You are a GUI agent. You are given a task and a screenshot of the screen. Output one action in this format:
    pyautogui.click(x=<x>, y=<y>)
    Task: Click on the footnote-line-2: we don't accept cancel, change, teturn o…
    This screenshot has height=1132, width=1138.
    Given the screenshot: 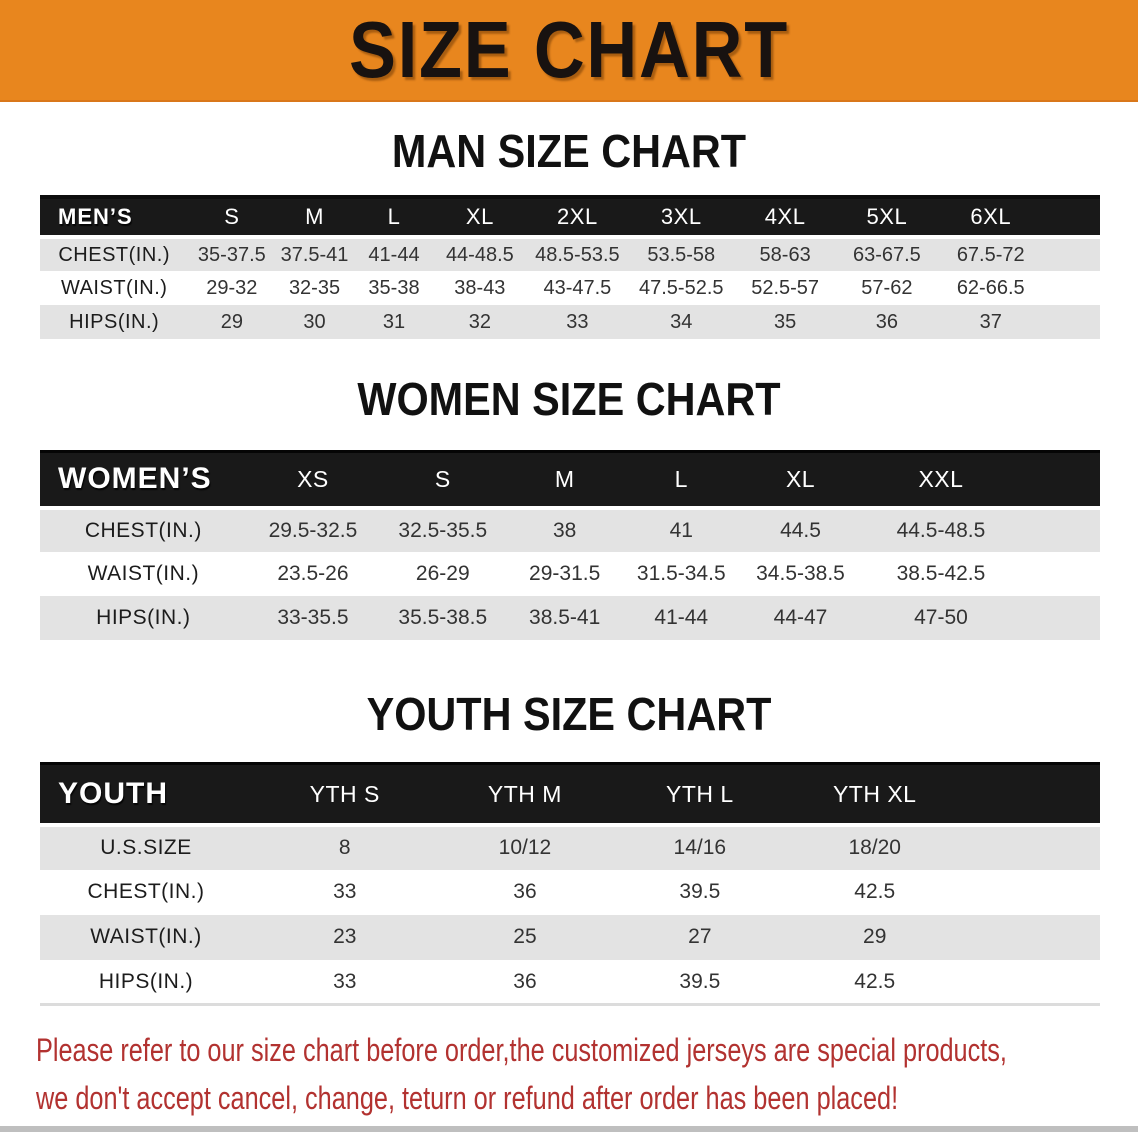 What is the action you would take?
    pyautogui.click(x=467, y=1098)
    